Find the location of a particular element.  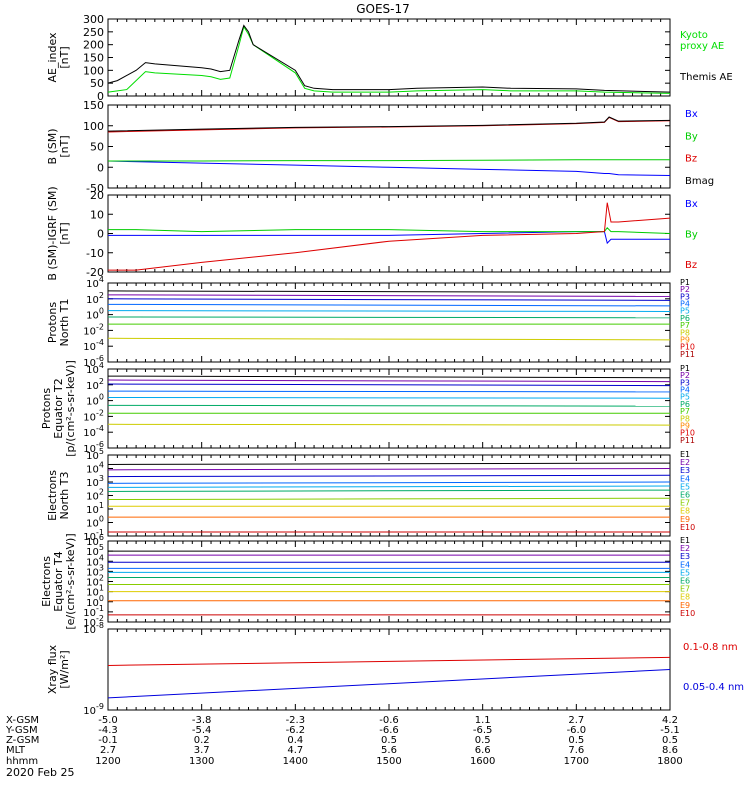

legend-p11: P11 is located at coordinates (687, 440).